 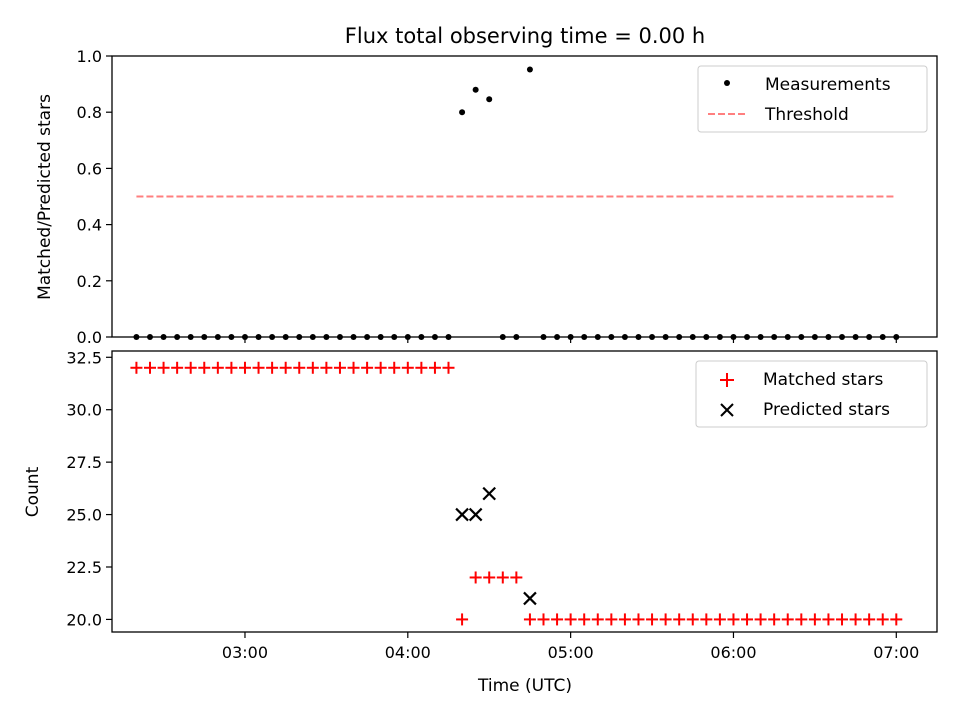 What do you see at coordinates (727, 83) in the screenshot?
I see `legend-marker-measurements` at bounding box center [727, 83].